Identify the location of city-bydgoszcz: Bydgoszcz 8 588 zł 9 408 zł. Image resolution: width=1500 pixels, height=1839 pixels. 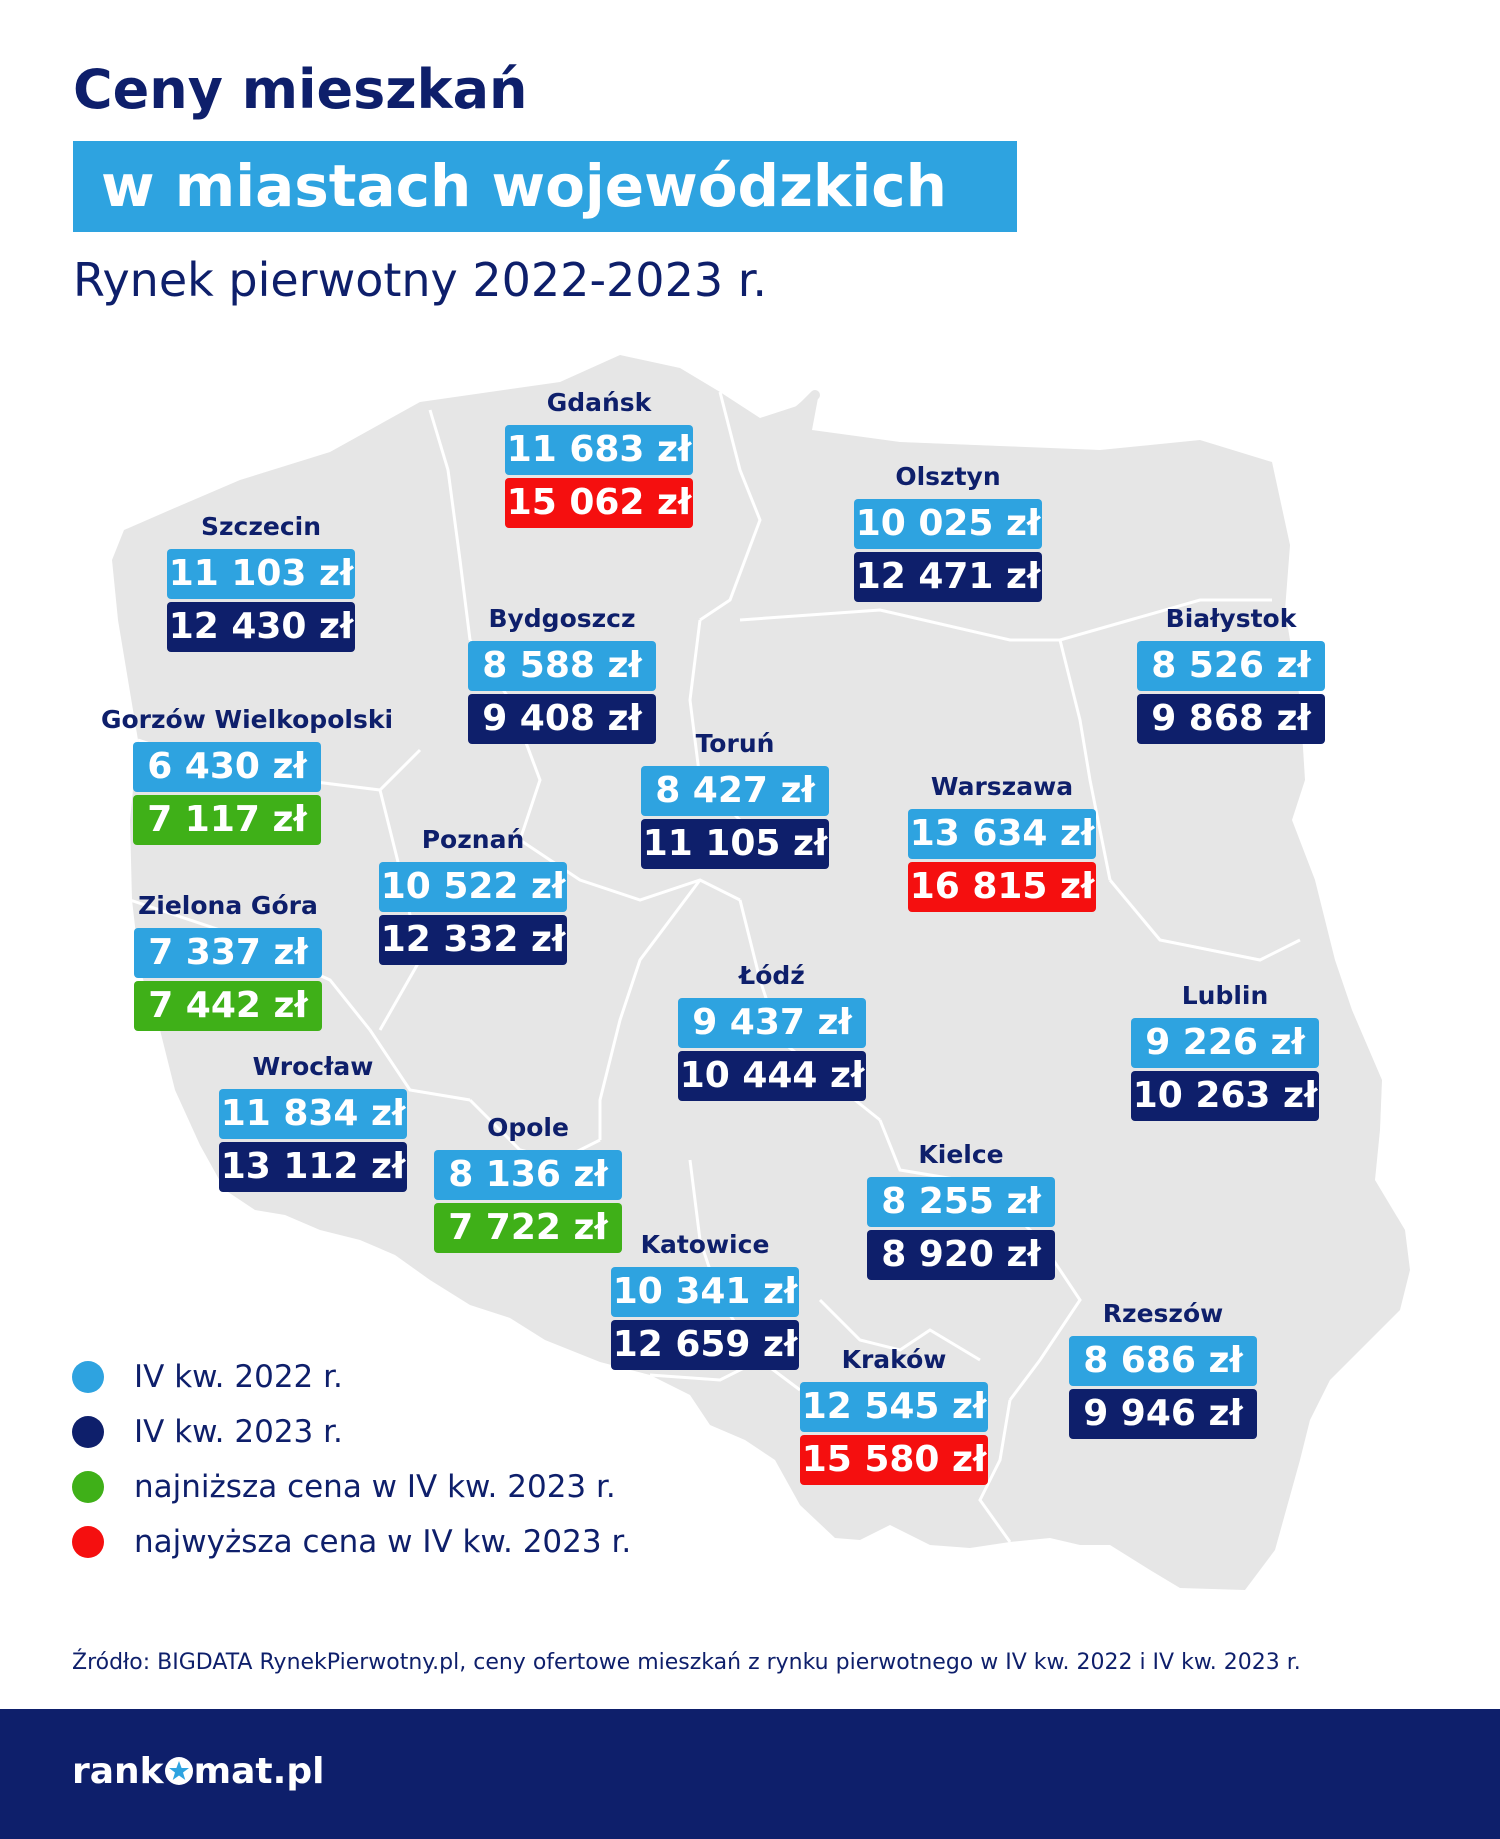
(562, 672).